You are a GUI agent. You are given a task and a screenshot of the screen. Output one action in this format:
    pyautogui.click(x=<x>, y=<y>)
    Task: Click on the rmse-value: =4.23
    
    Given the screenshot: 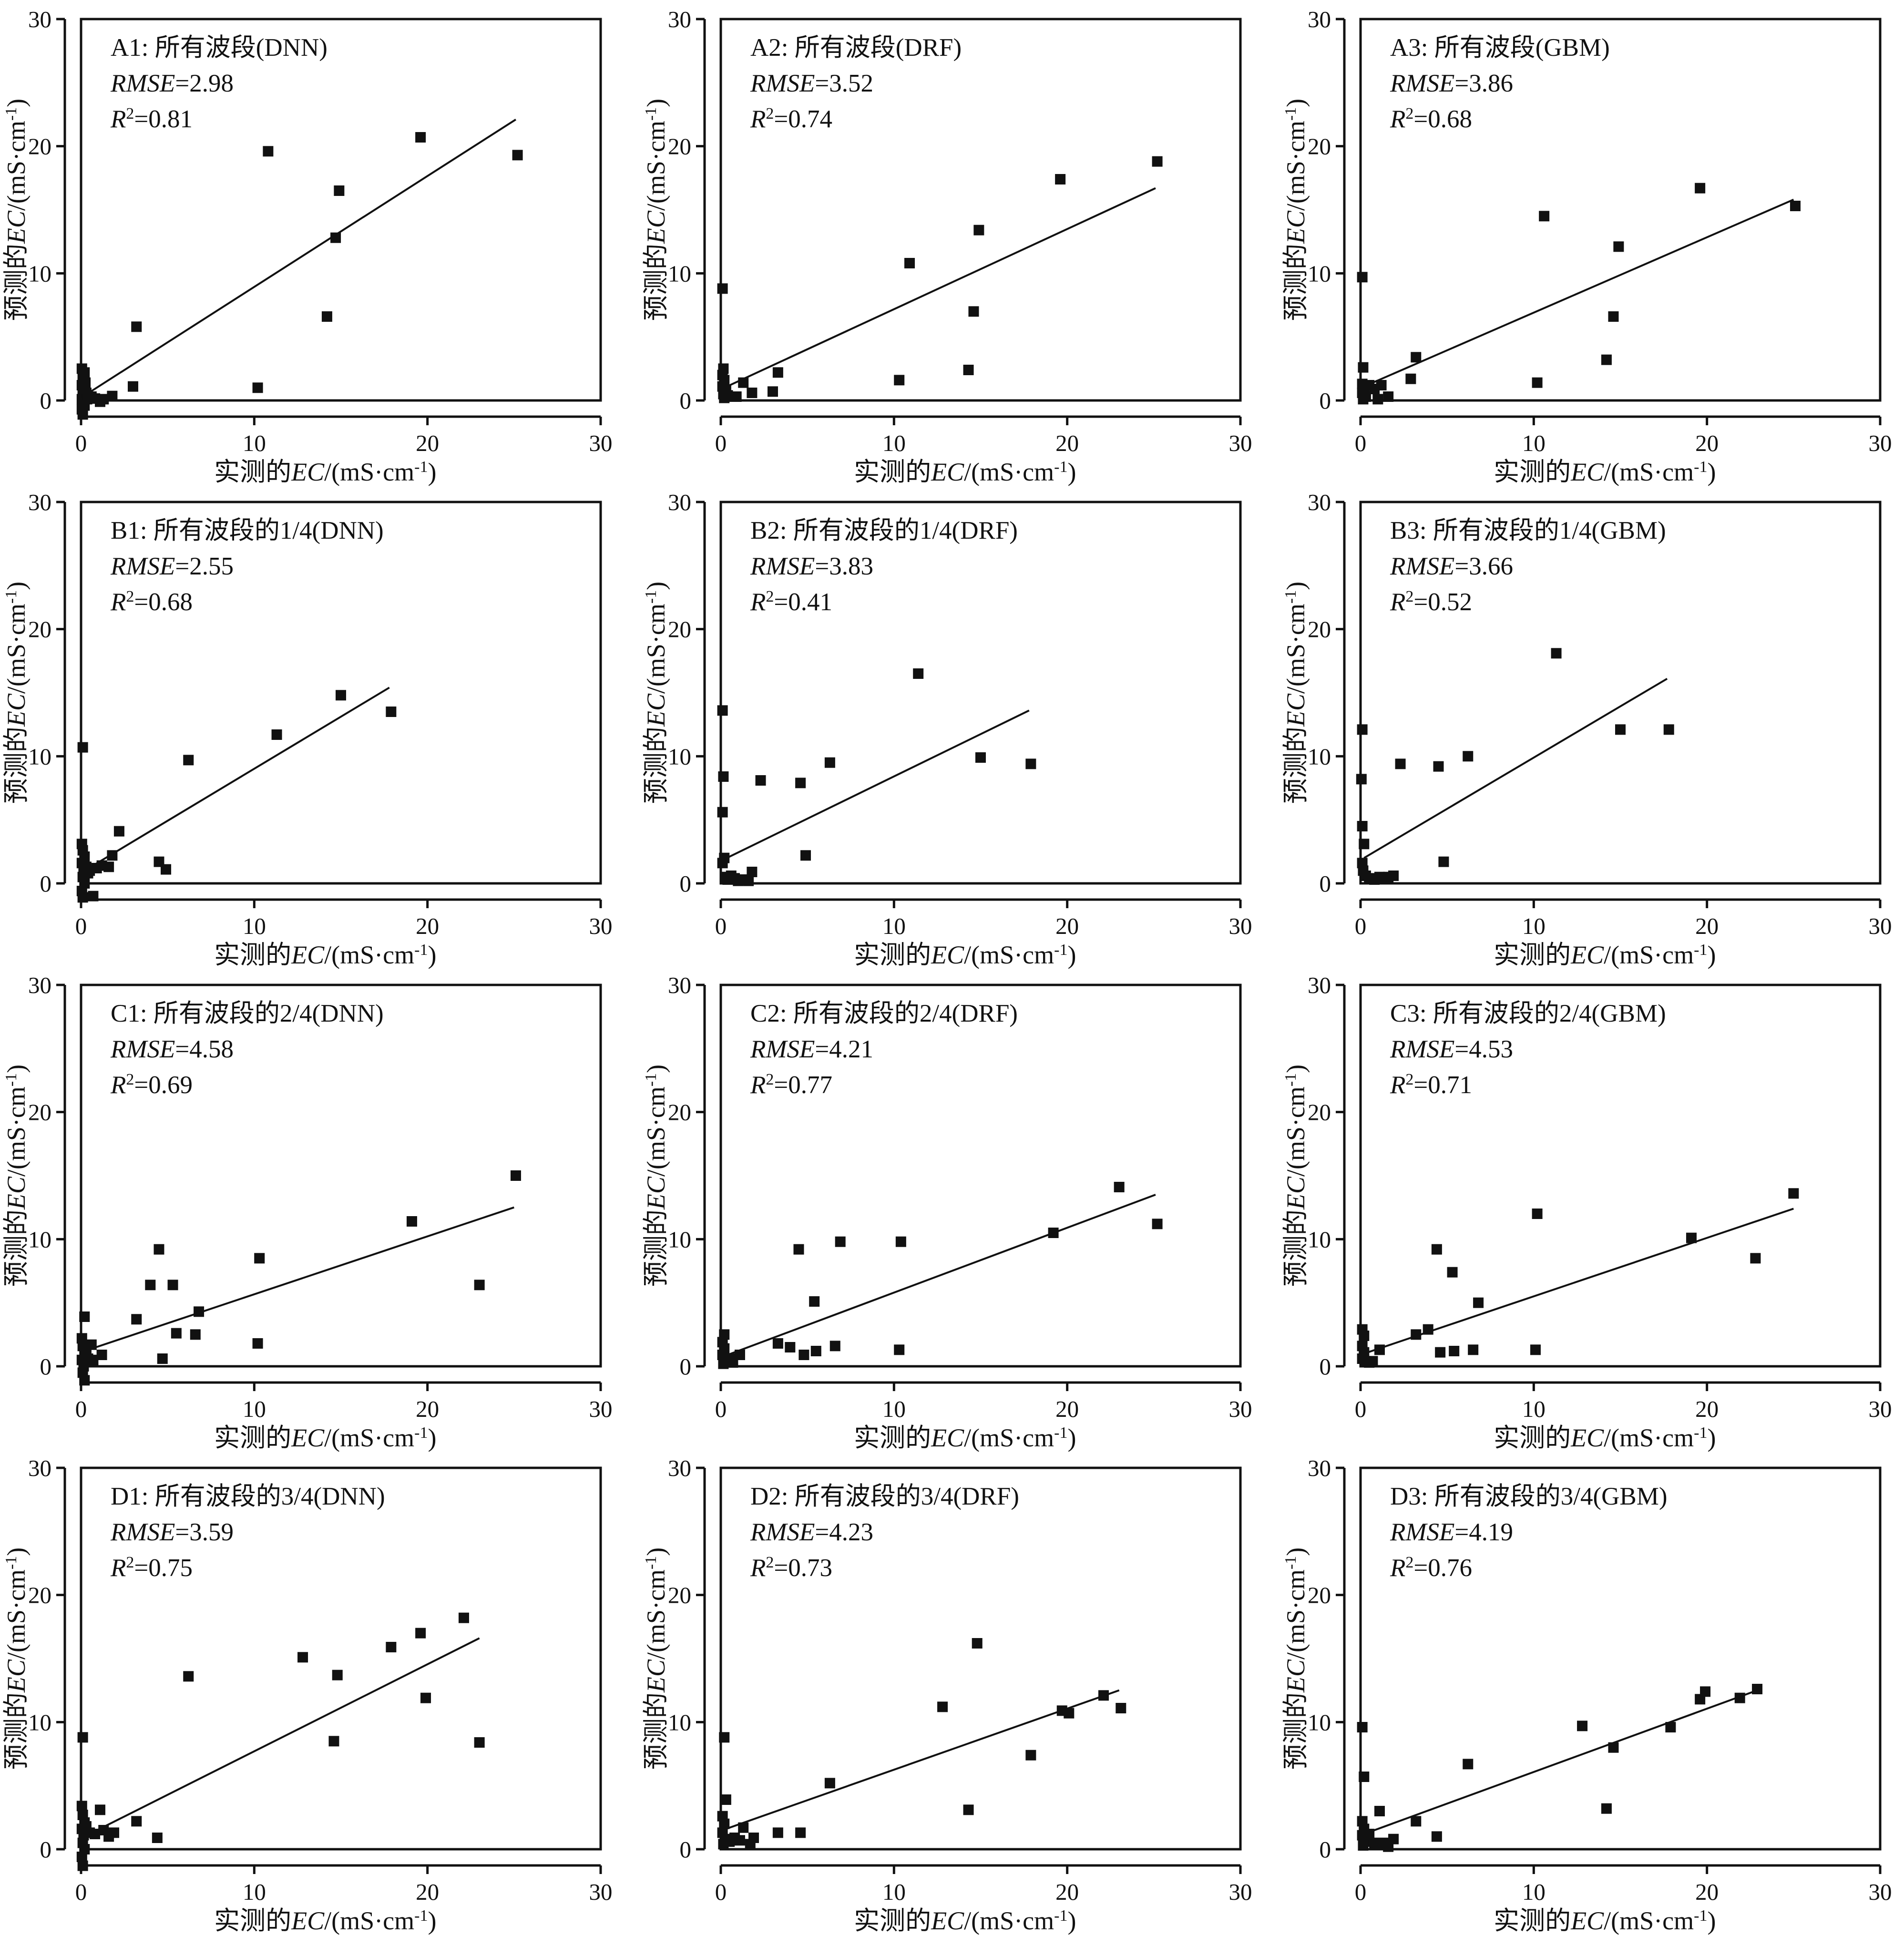 What is the action you would take?
    pyautogui.click(x=844, y=1532)
    